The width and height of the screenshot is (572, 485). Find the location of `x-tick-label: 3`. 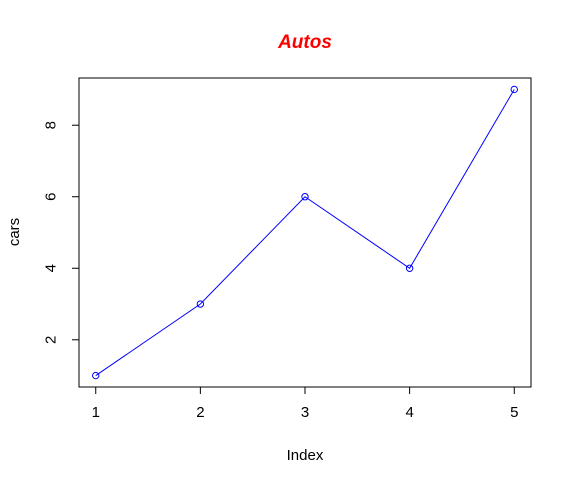

x-tick-label: 3 is located at coordinates (305, 412).